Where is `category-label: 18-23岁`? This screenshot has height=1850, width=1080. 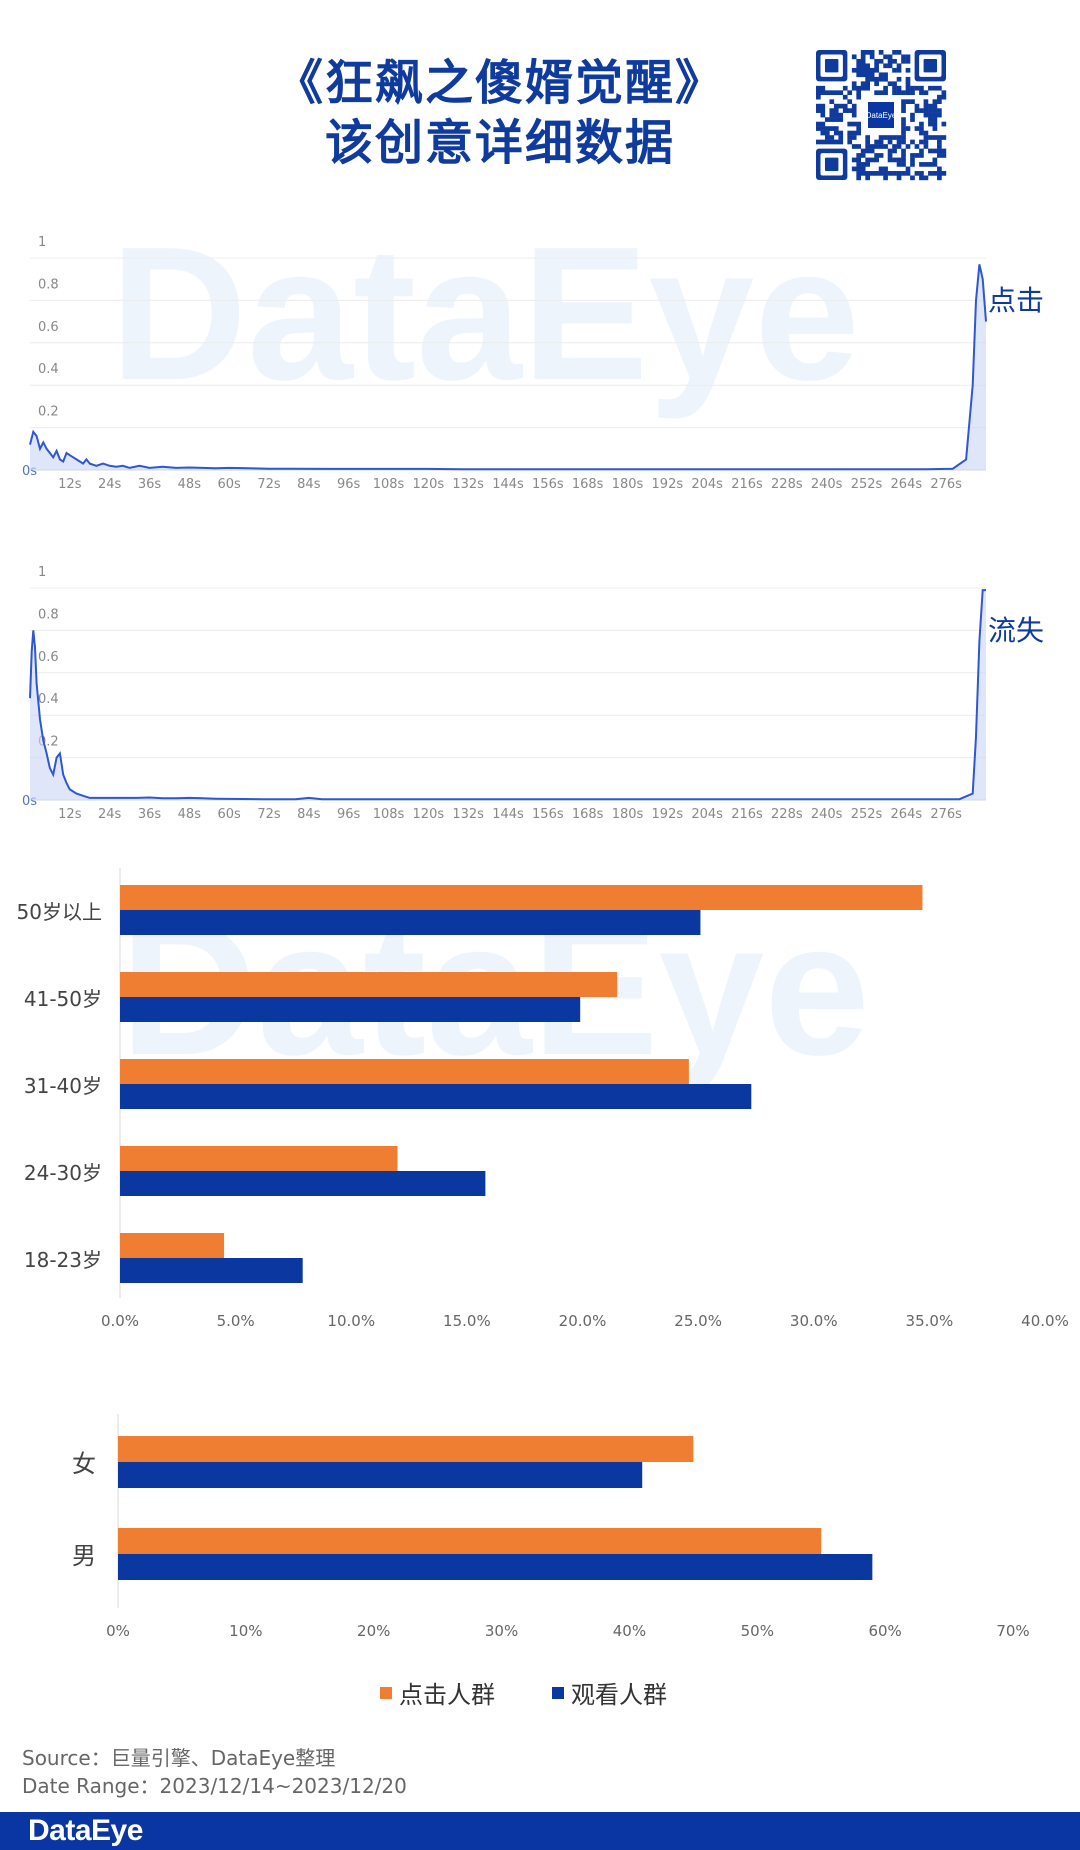
category-label: 18-23岁 is located at coordinates (63, 1260).